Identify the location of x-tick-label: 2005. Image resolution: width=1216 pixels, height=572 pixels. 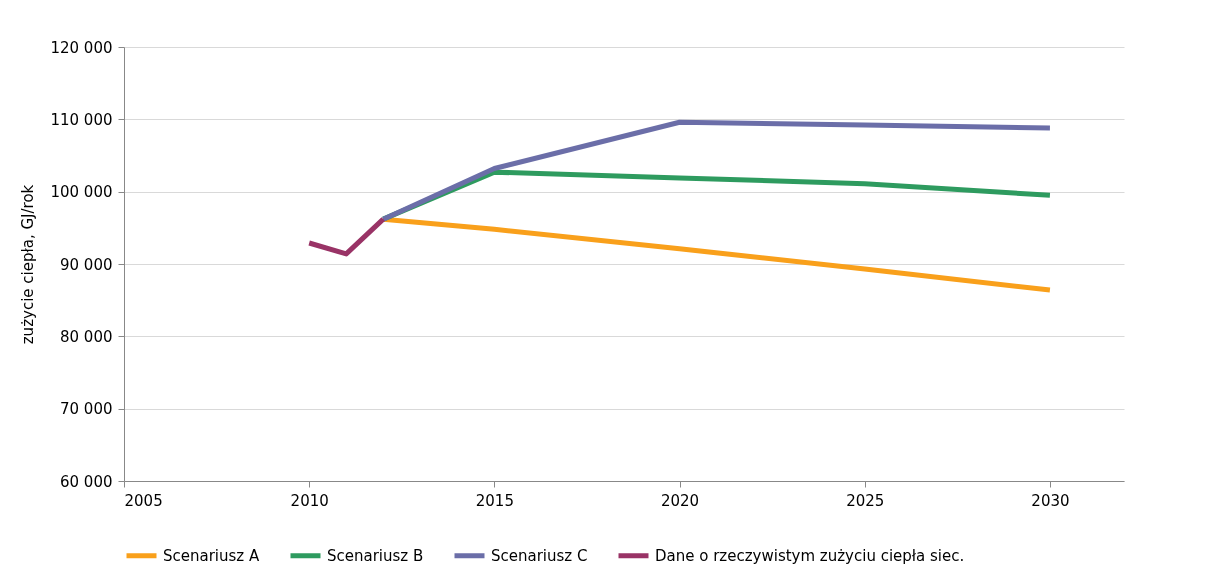
(143, 500).